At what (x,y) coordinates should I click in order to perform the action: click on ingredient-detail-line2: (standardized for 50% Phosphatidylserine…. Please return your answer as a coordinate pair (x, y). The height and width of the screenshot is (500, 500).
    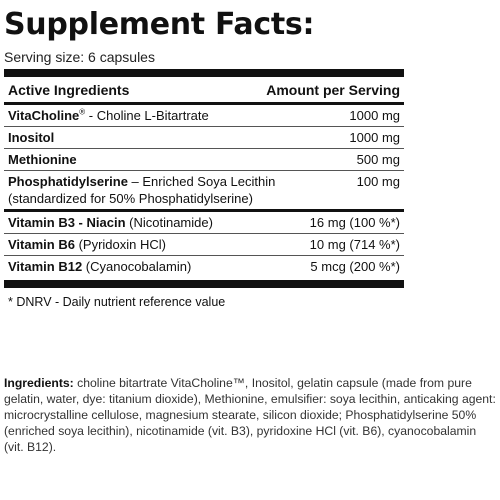
    Looking at the image, I should click on (130, 198).